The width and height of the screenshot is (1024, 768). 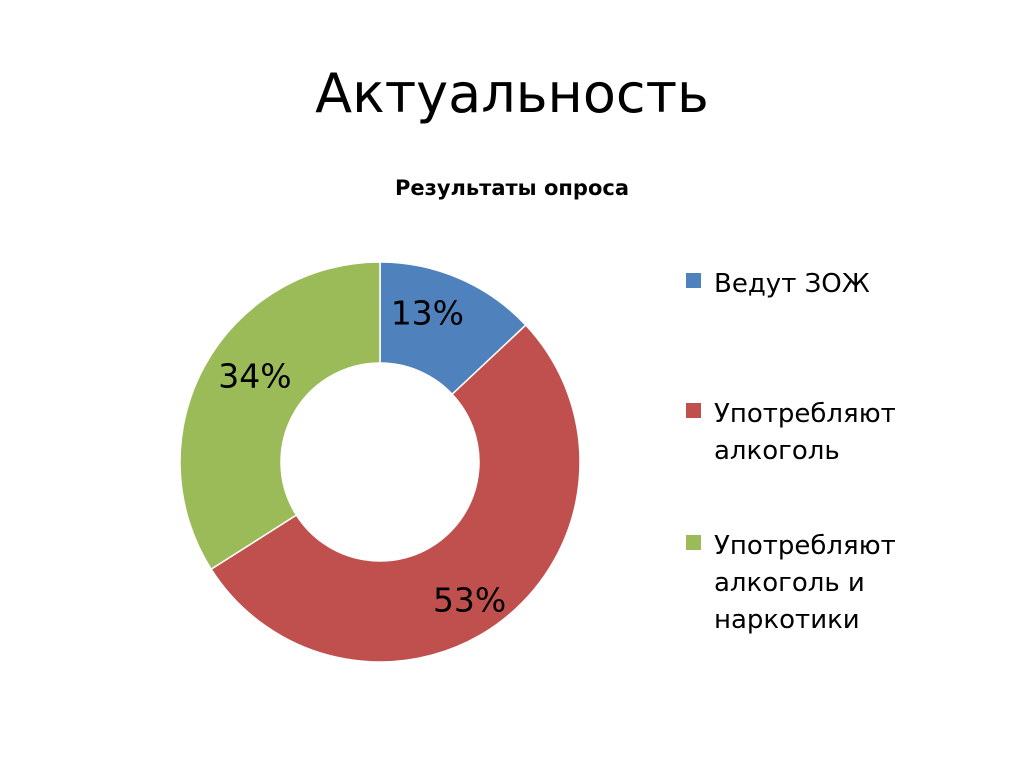 I want to click on legend-label-alcohol: Употребляют алкоголь, so click(x=805, y=432).